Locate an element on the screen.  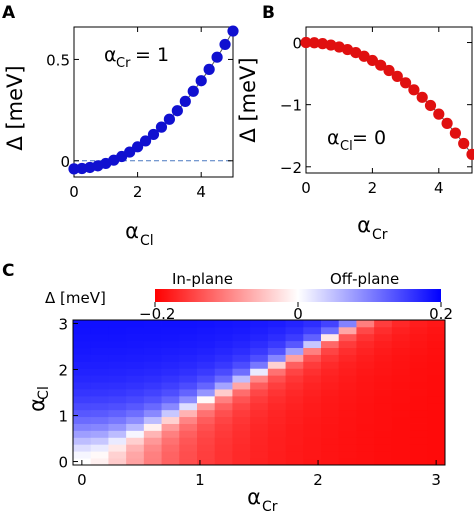
panel-b-x-axis-label: α Cr is located at coordinates (372, 228).